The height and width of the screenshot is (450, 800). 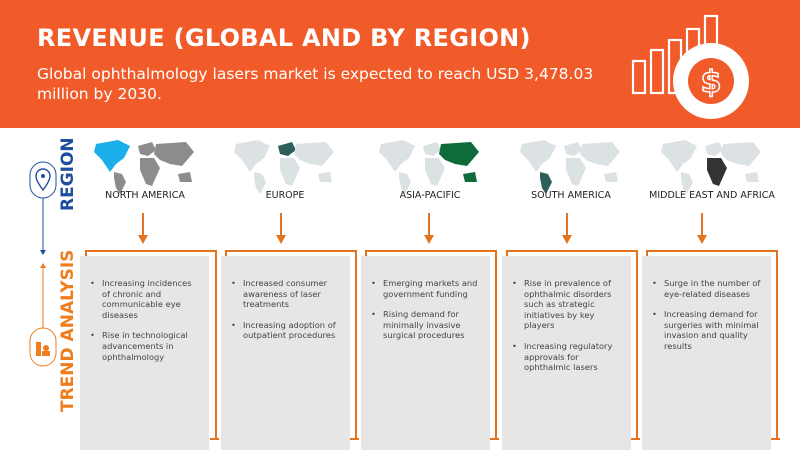 I want to click on region-name: SOUTH AMERICA, so click(x=571, y=195).